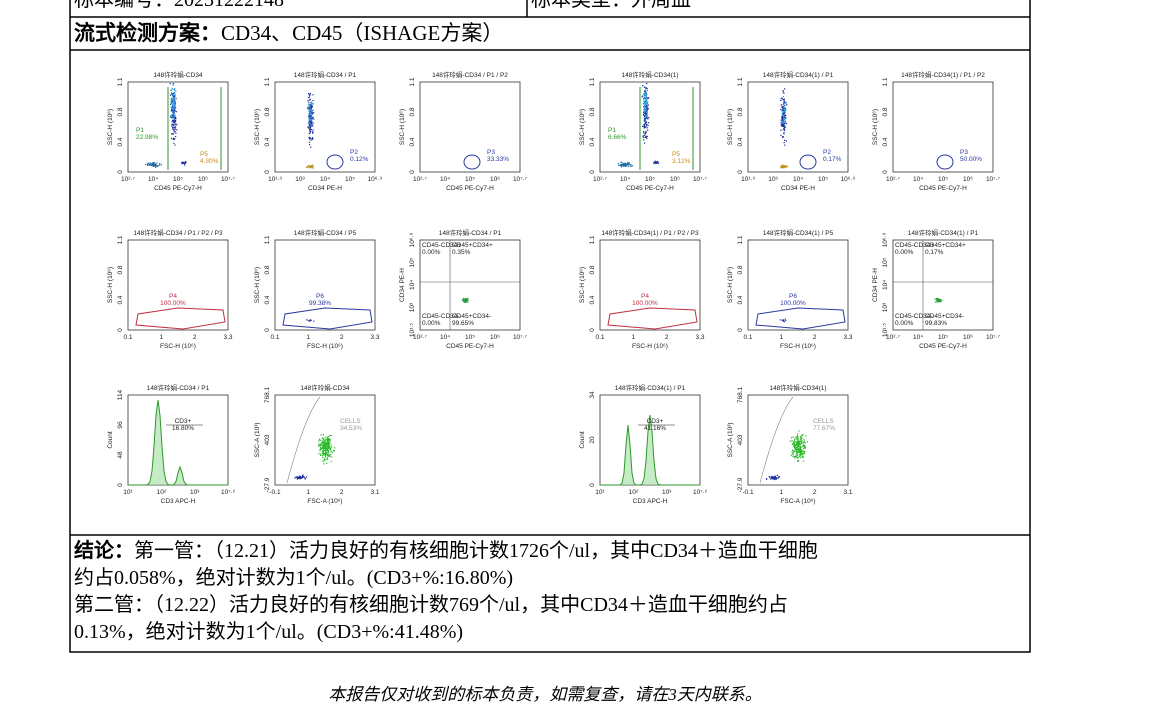 This screenshot has width=1152, height=715. What do you see at coordinates (120, 172) in the screenshot?
I see `y-tick-label: 0` at bounding box center [120, 172].